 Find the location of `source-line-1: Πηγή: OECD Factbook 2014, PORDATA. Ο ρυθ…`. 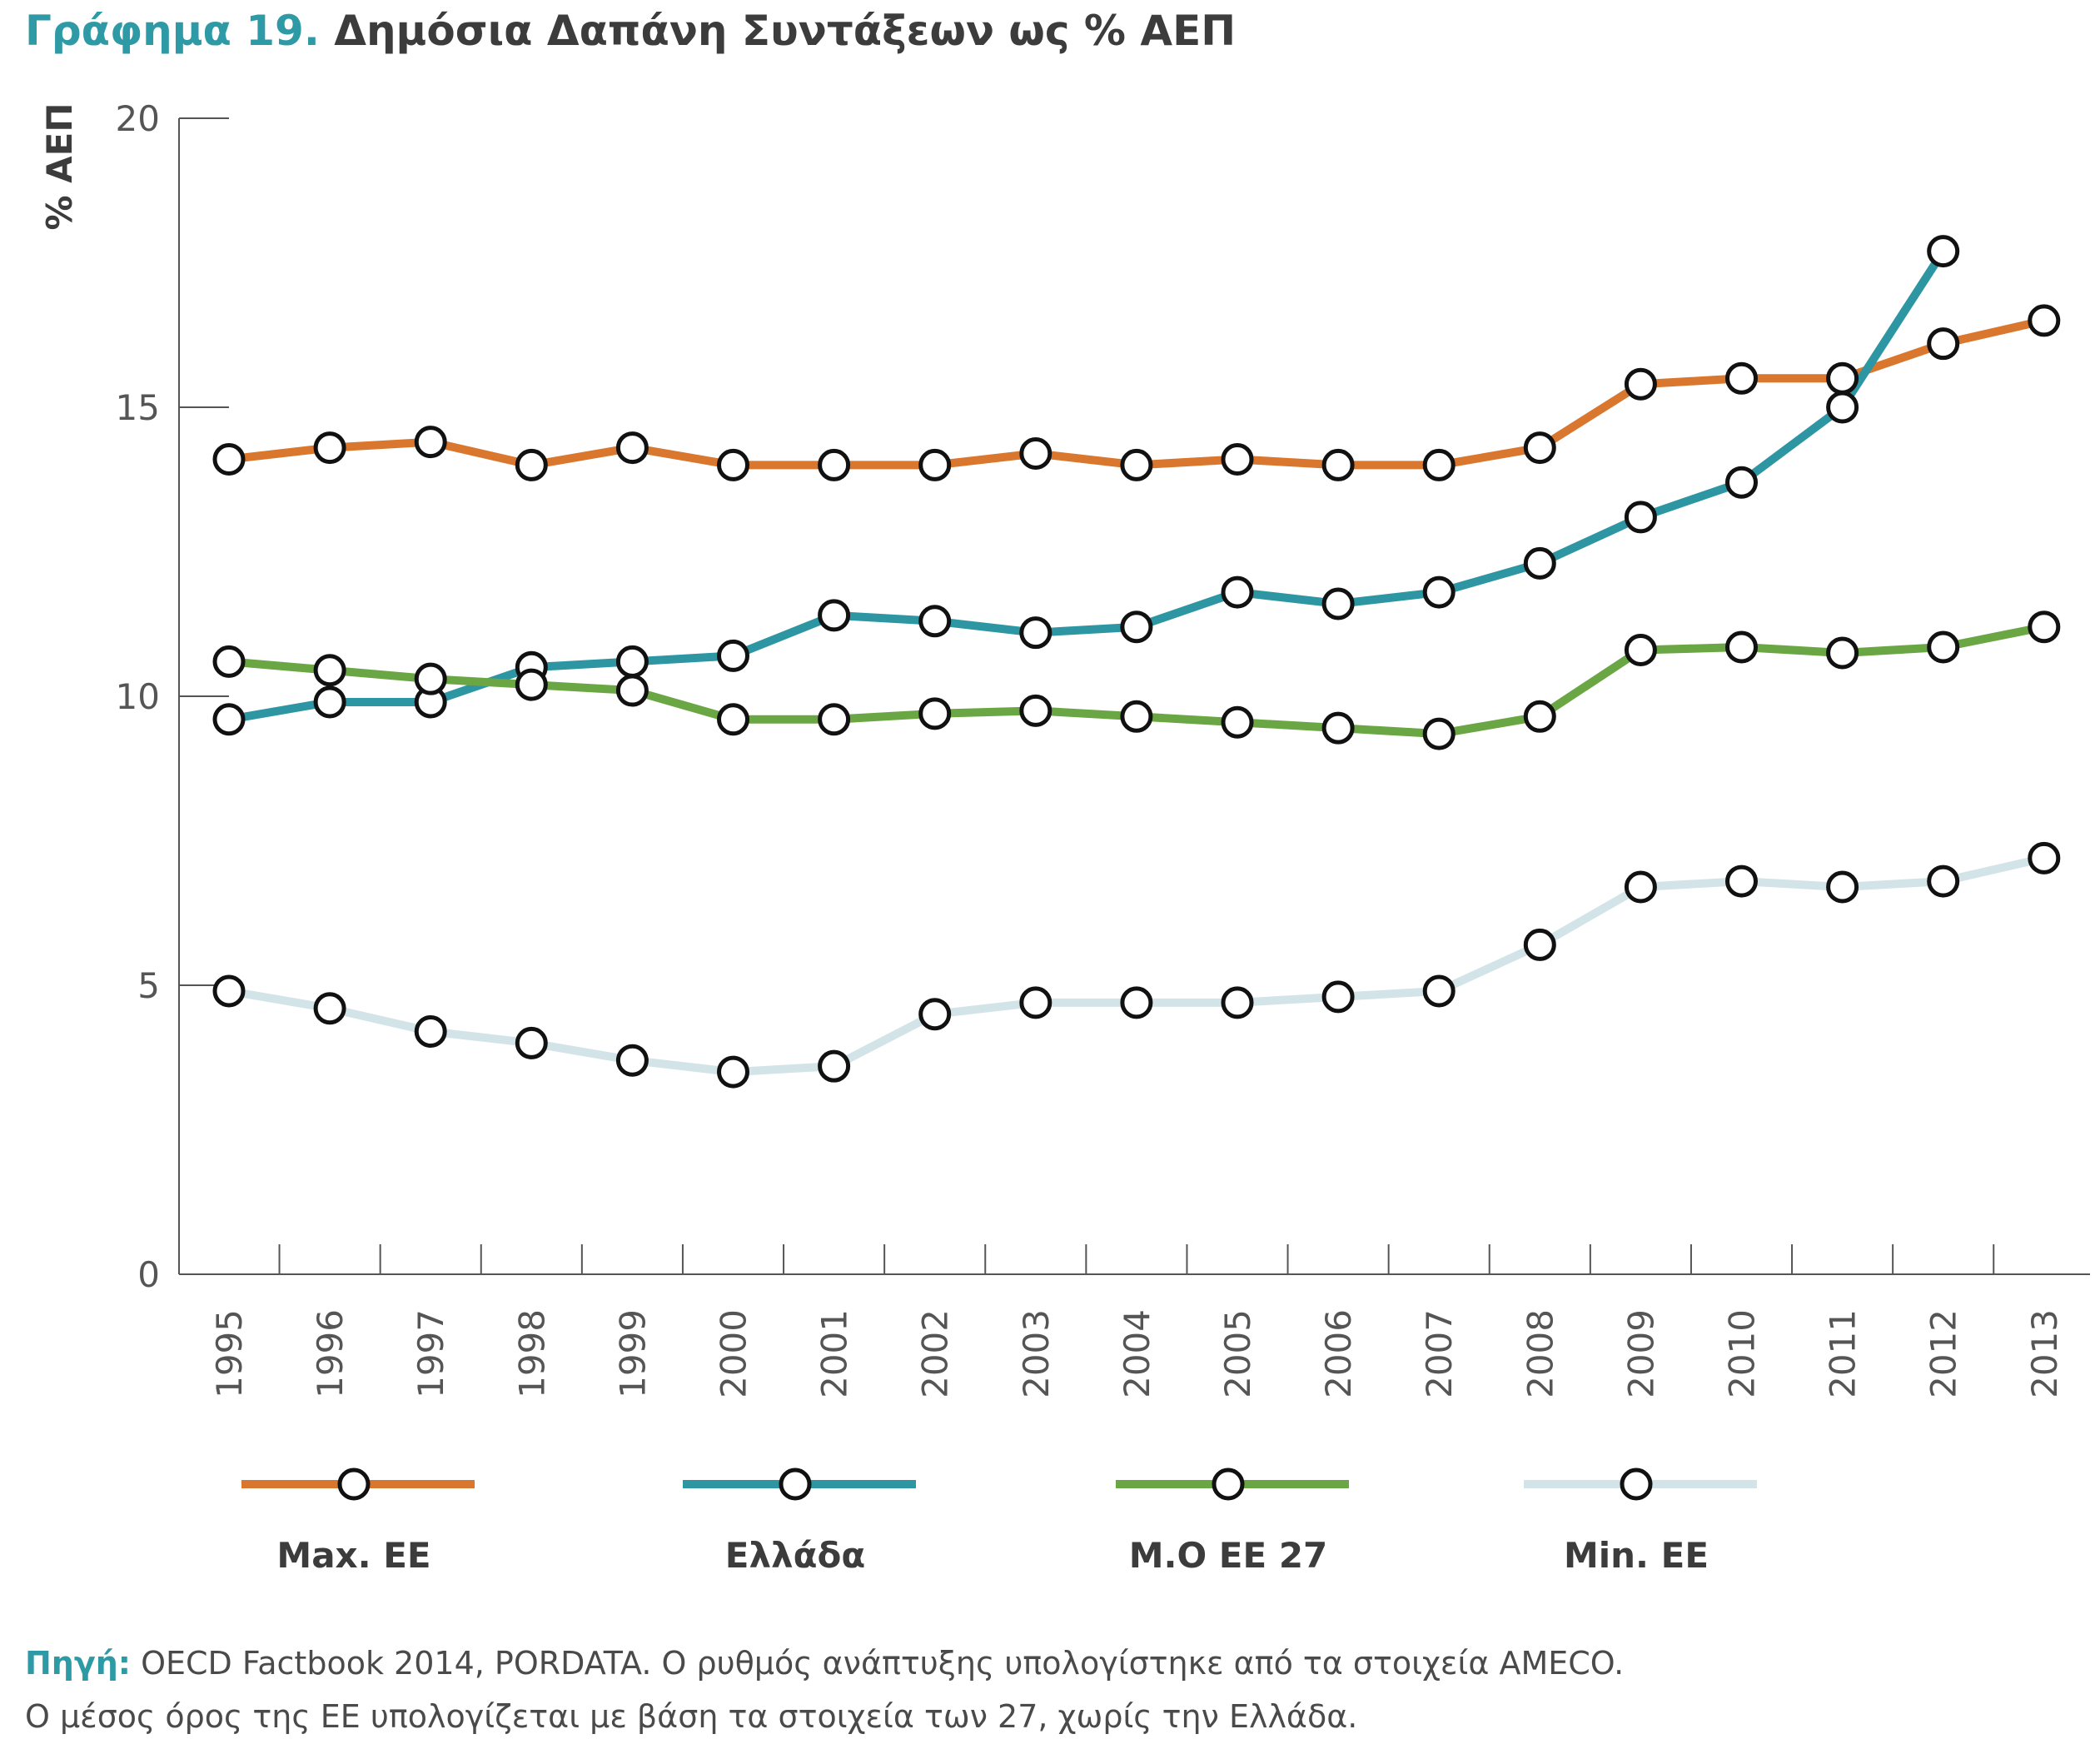

source-line-1: Πηγή: OECD Factbook 2014, PORDATA. Ο ρυθ… is located at coordinates (824, 1663).